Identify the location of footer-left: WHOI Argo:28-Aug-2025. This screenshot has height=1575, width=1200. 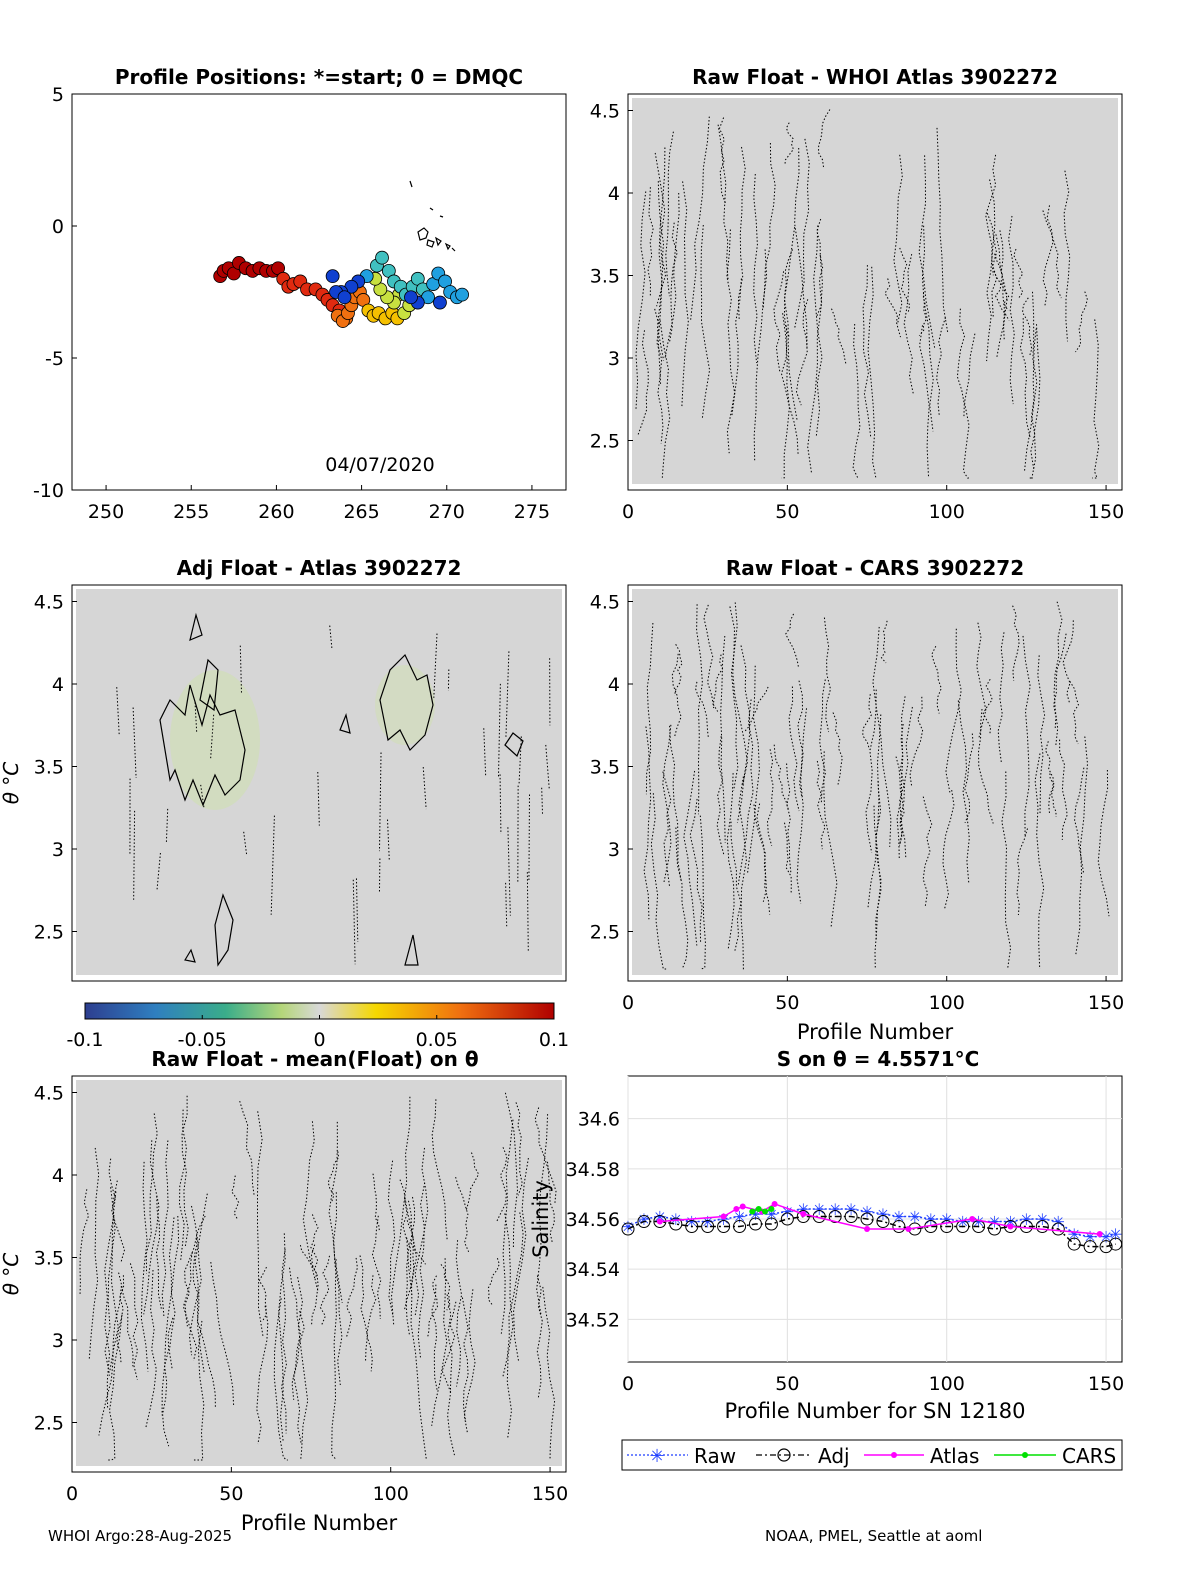
(140, 1536).